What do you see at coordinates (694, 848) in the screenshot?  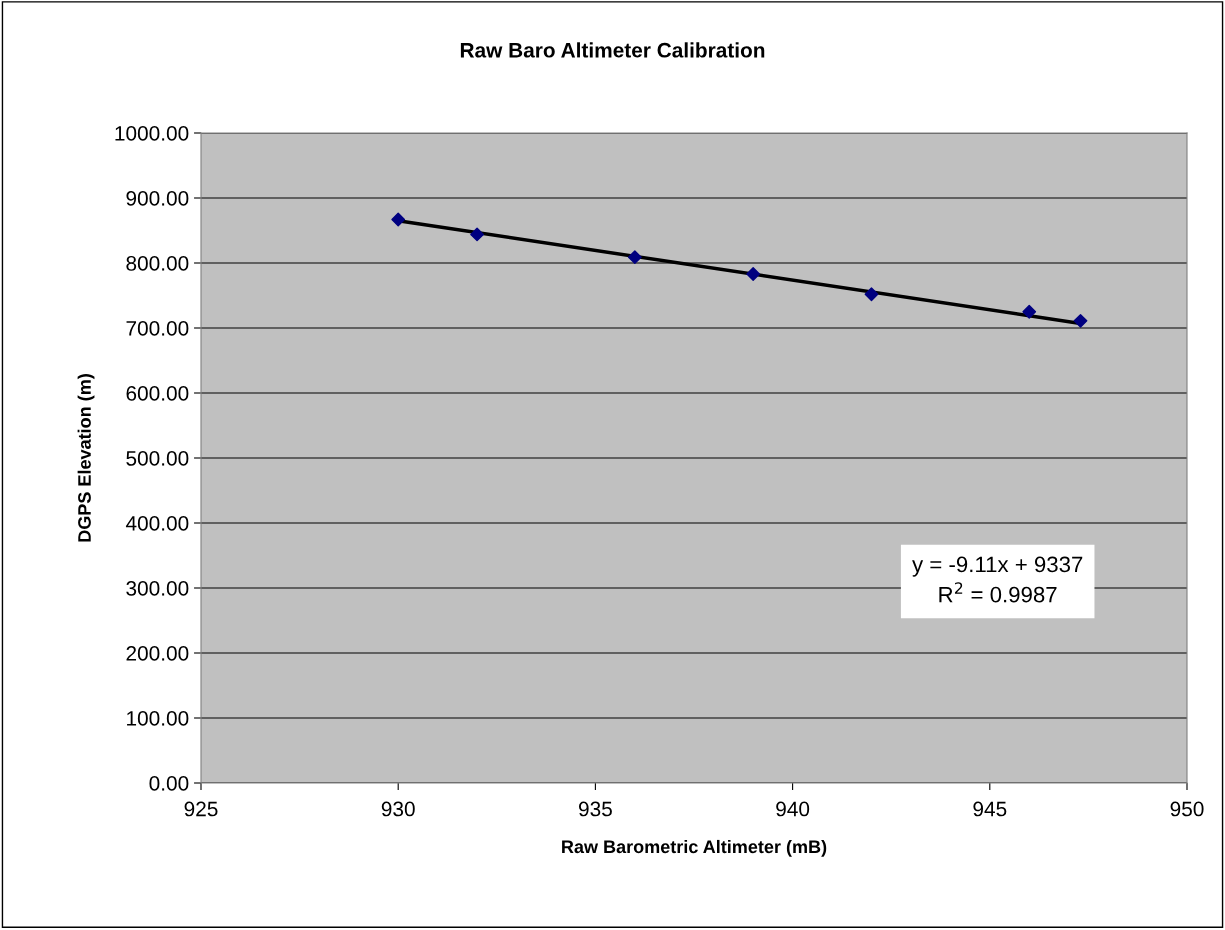 I see `x-axis-title: Raw Barometric Altimeter (mB)` at bounding box center [694, 848].